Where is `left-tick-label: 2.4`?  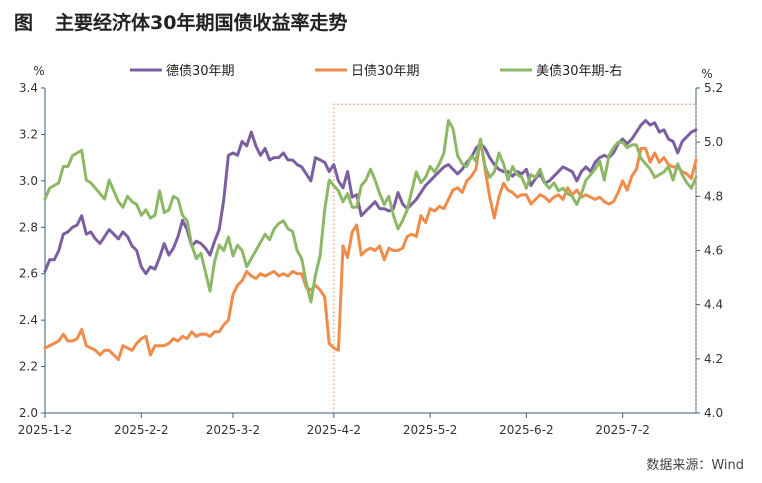
left-tick-label: 2.4 is located at coordinates (28, 320).